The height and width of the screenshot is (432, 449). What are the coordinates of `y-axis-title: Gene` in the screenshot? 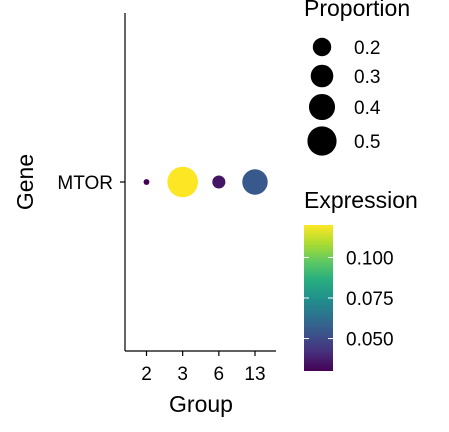 It's located at (25, 182).